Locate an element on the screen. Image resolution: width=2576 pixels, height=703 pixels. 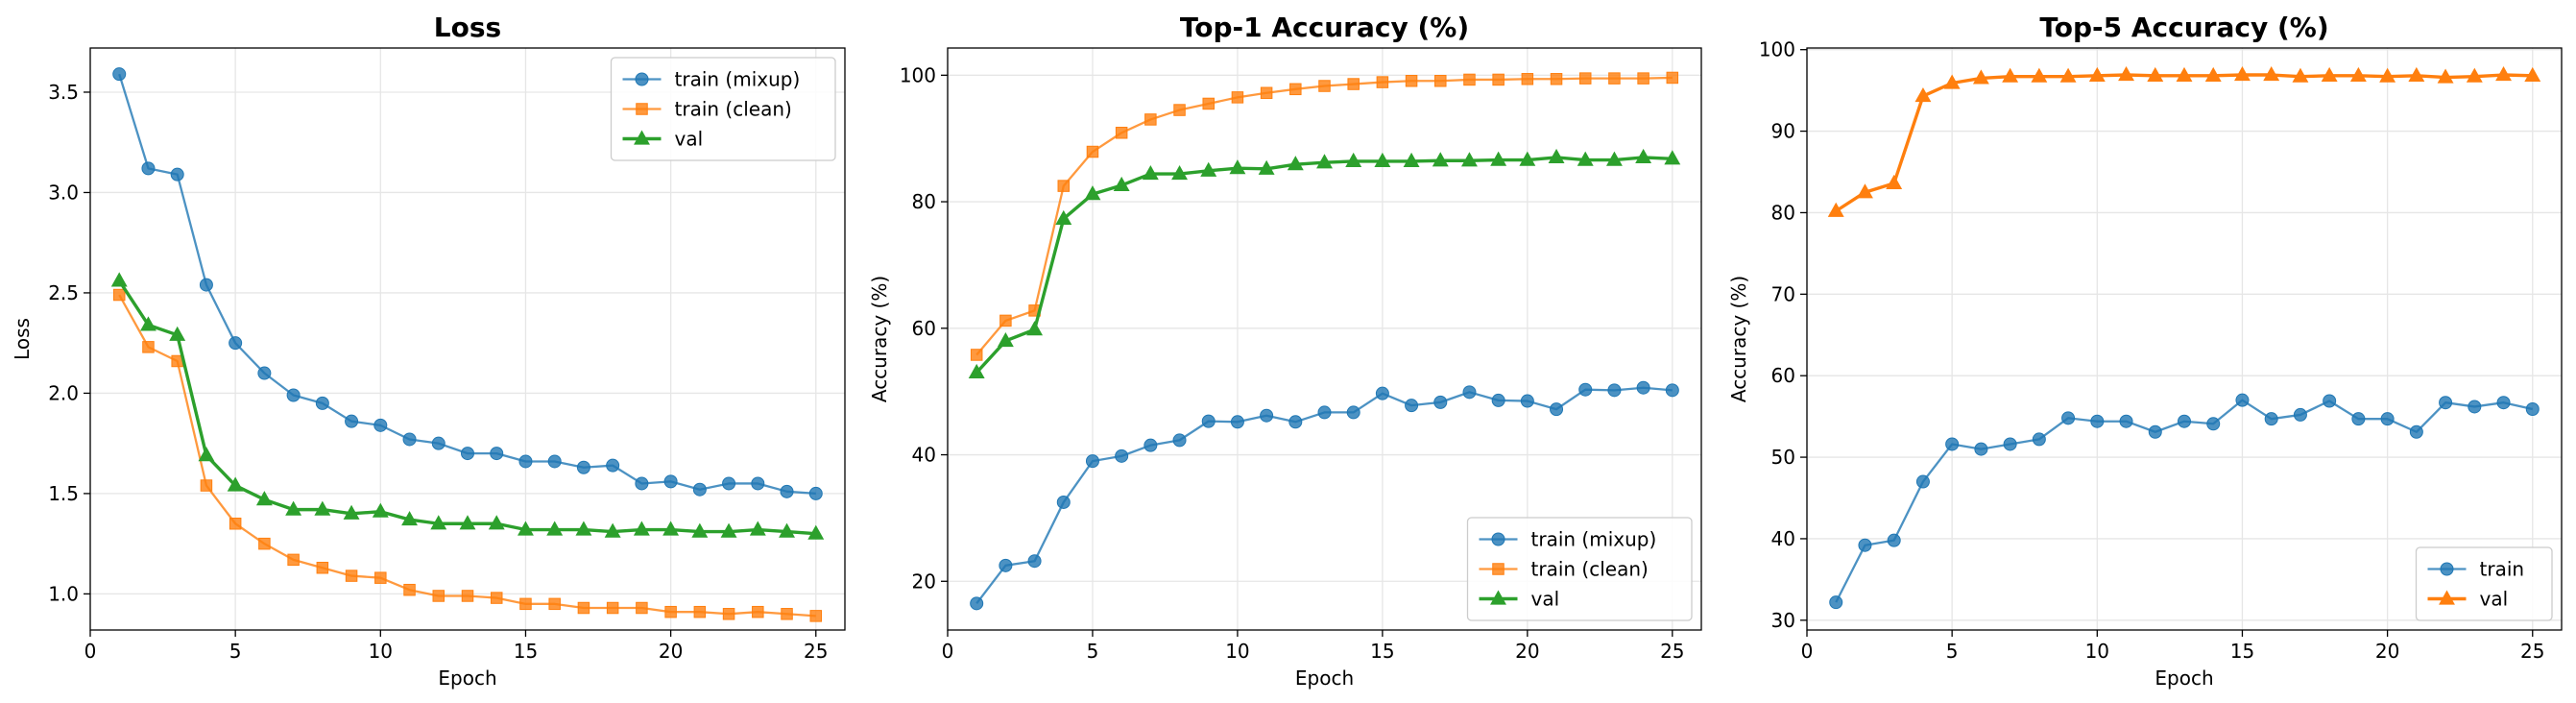
y-tick-label: 3.0 is located at coordinates (63, 192).